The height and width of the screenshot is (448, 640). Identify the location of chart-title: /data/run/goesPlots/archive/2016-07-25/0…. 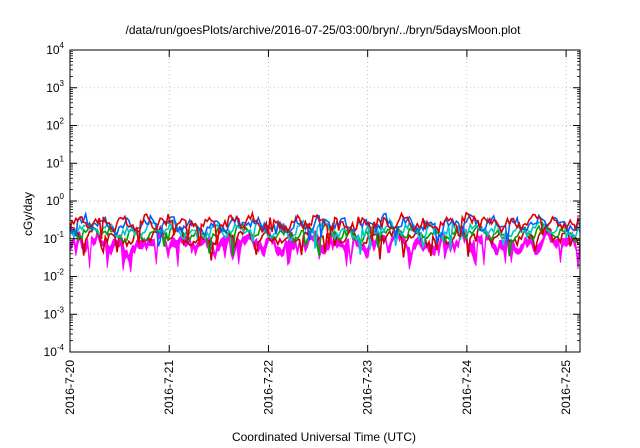
(324, 30).